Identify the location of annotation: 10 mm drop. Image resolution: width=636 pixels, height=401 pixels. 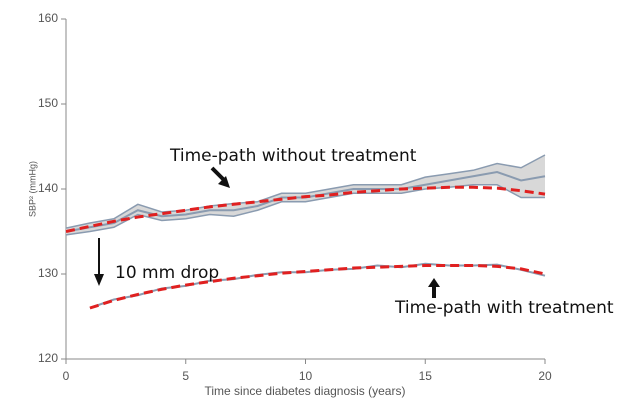
(167, 273).